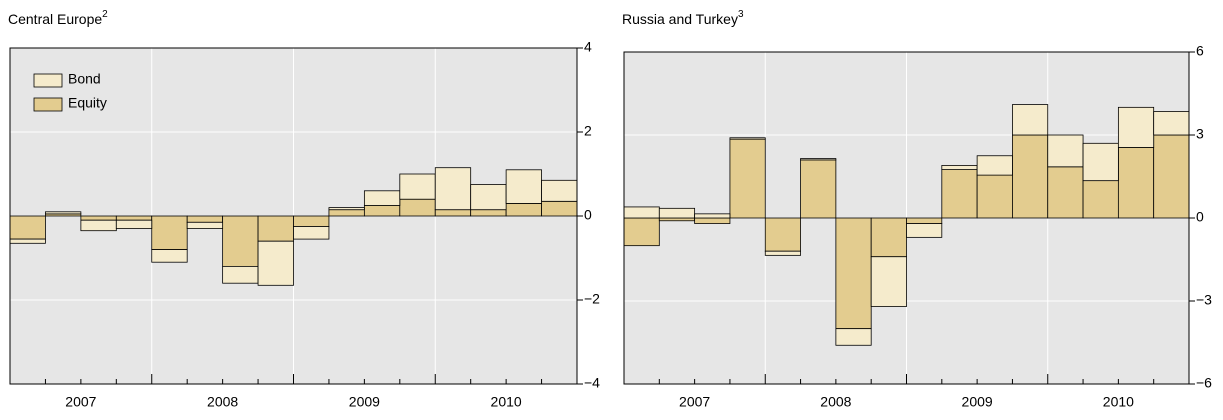  Describe the element at coordinates (588, 131) in the screenshot. I see `y-tick-label: 2` at that location.